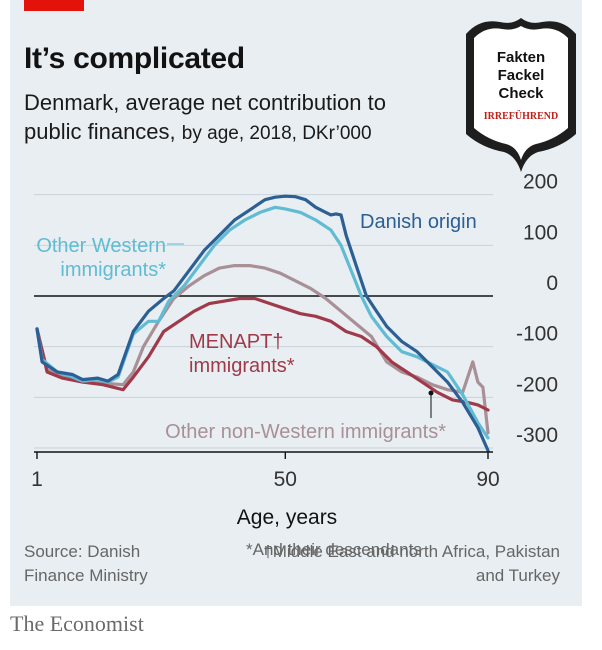  What do you see at coordinates (305, 432) in the screenshot?
I see `series-label: Other non-Western immigrants*` at bounding box center [305, 432].